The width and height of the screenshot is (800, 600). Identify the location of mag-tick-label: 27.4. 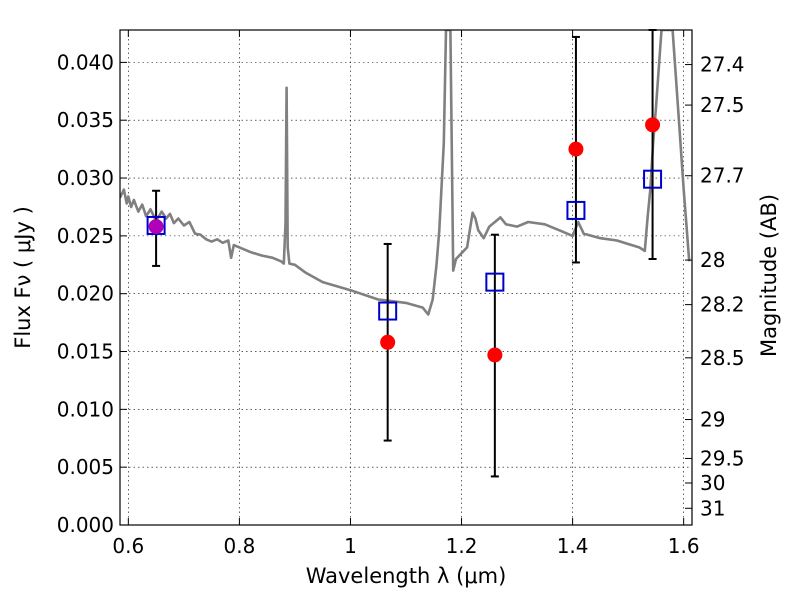
(722, 65).